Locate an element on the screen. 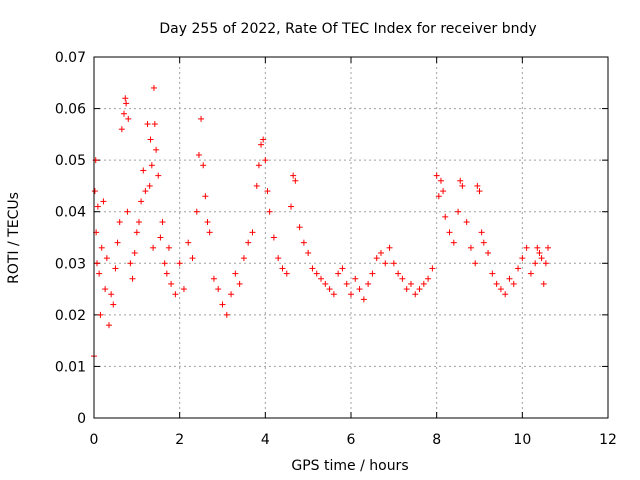 This screenshot has width=640, height=480. y-axis-label: ROTI / TECUs is located at coordinates (14, 238).